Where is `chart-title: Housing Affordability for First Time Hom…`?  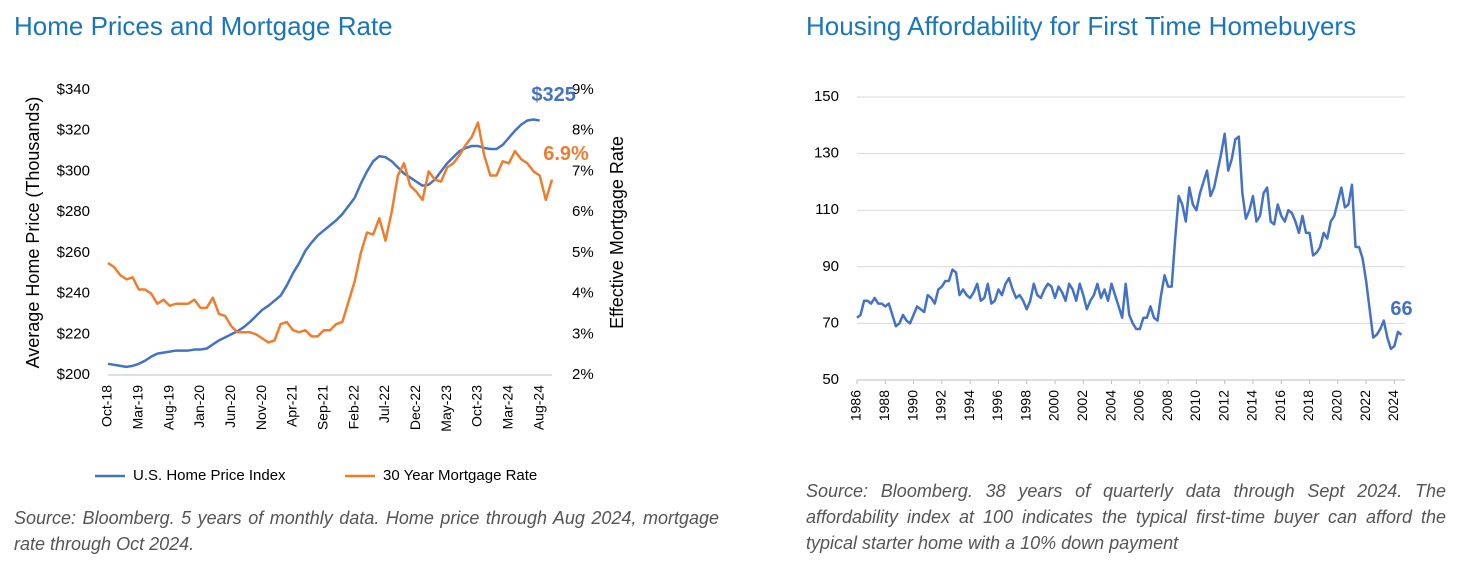
chart-title: Housing Affordability for First Time Hom… is located at coordinates (1081, 26).